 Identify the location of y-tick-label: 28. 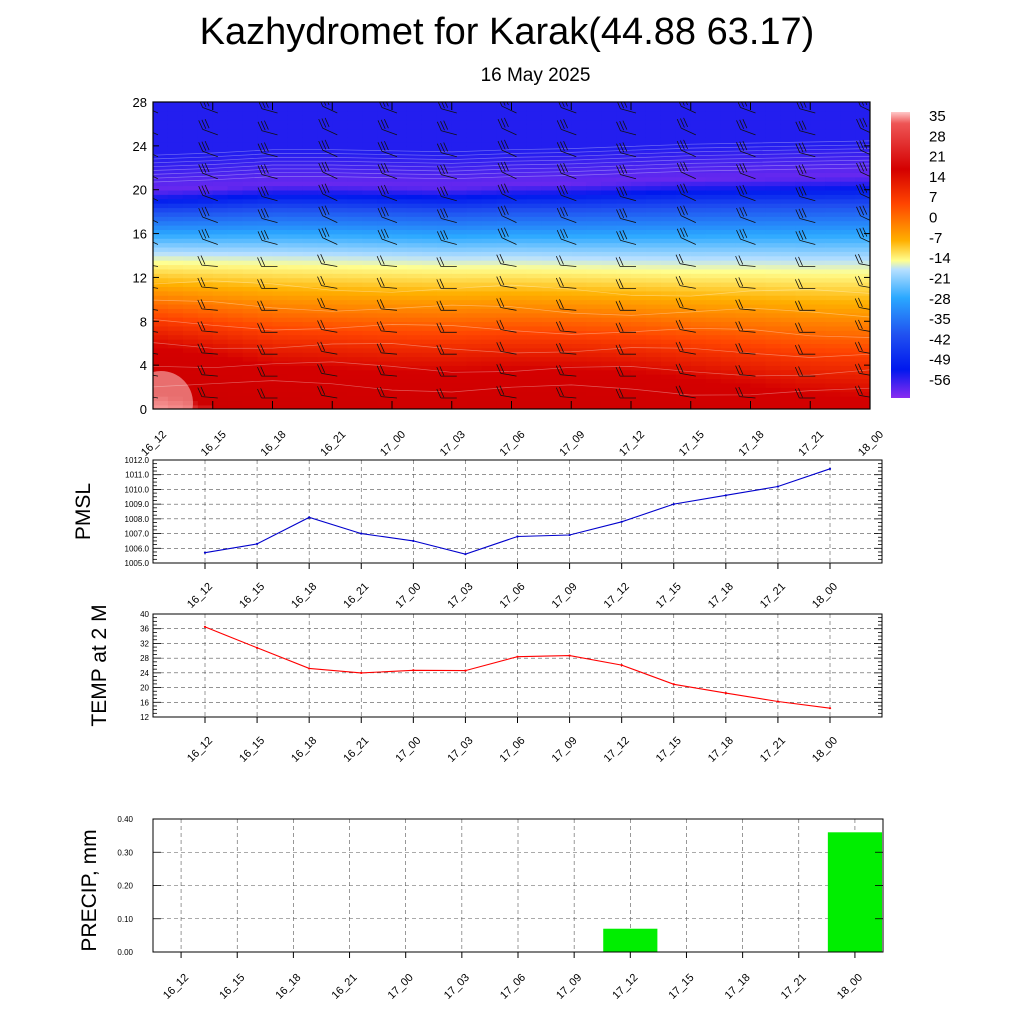
(144, 658).